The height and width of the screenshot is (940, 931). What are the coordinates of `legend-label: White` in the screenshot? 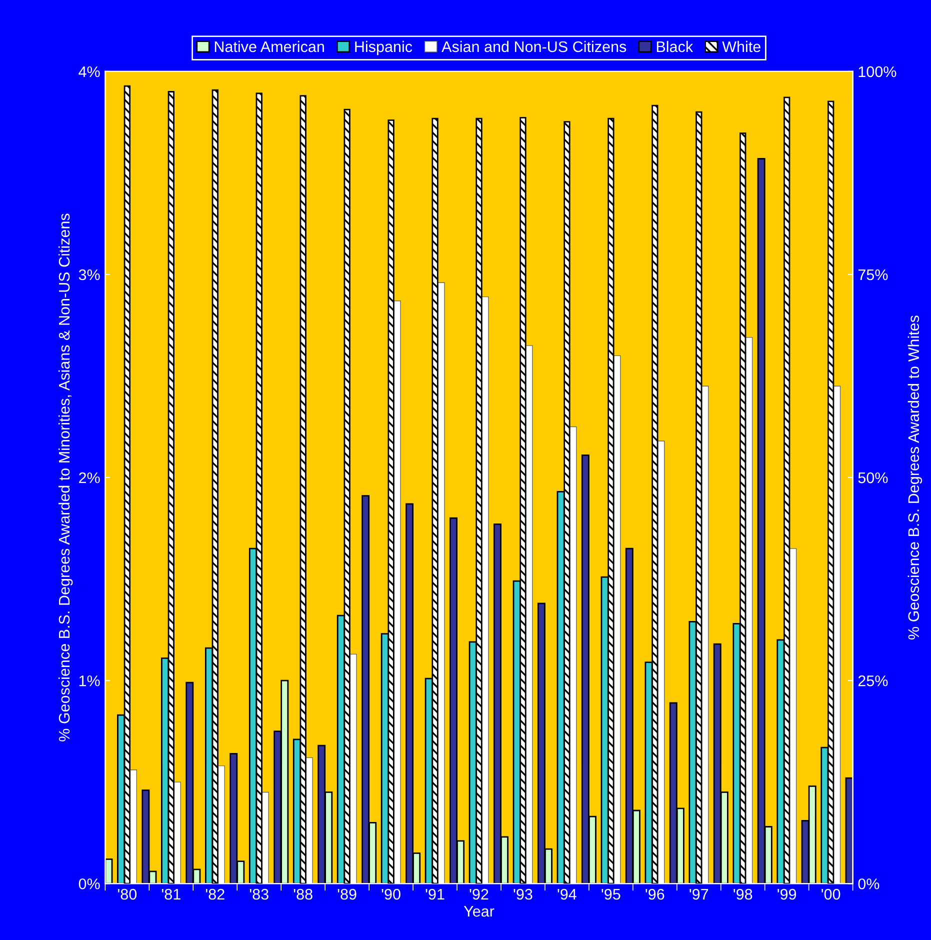 It's located at (741, 46).